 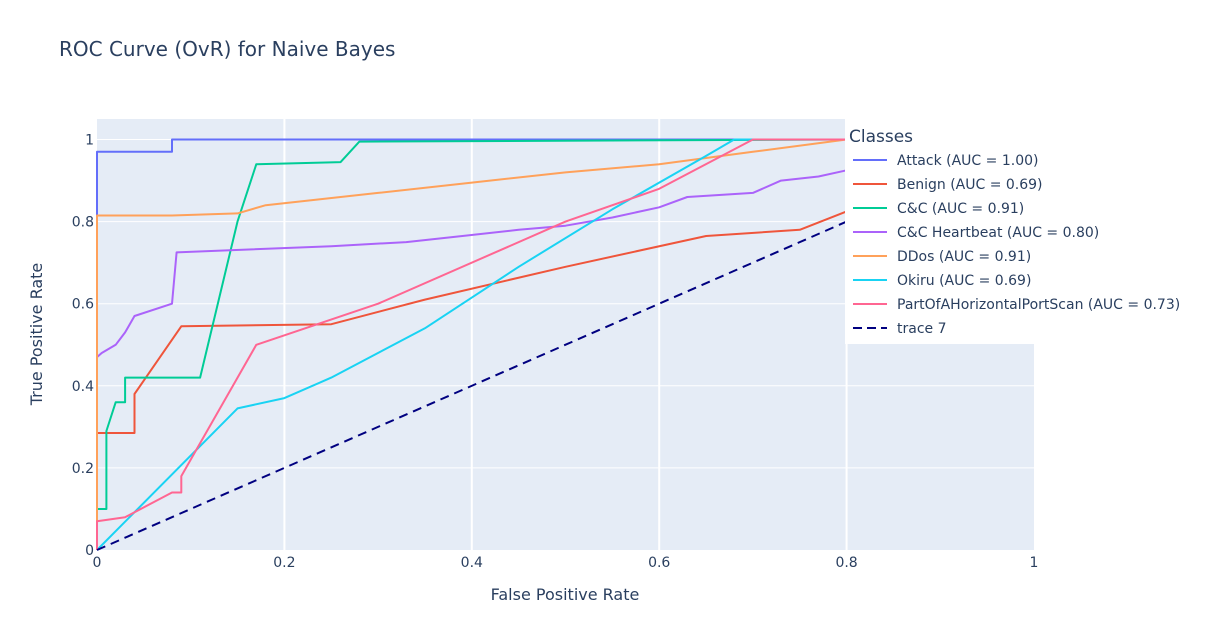 I want to click on y-tick-label: 0.4, so click(x=83, y=387).